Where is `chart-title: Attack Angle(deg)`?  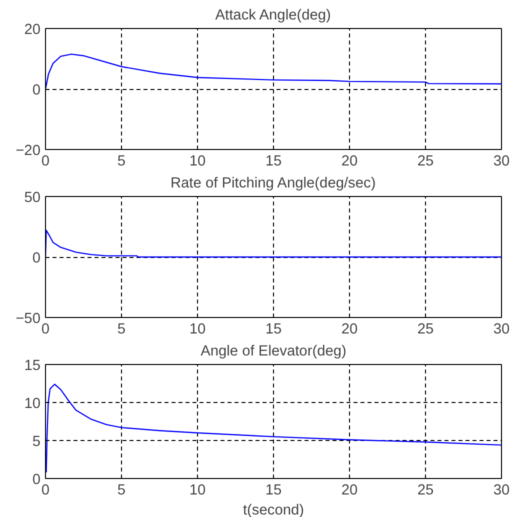 chart-title: Attack Angle(deg) is located at coordinates (273, 16).